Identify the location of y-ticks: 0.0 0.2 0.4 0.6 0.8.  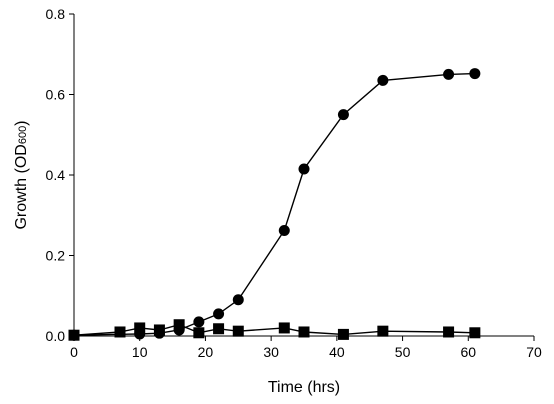
(60, 175).